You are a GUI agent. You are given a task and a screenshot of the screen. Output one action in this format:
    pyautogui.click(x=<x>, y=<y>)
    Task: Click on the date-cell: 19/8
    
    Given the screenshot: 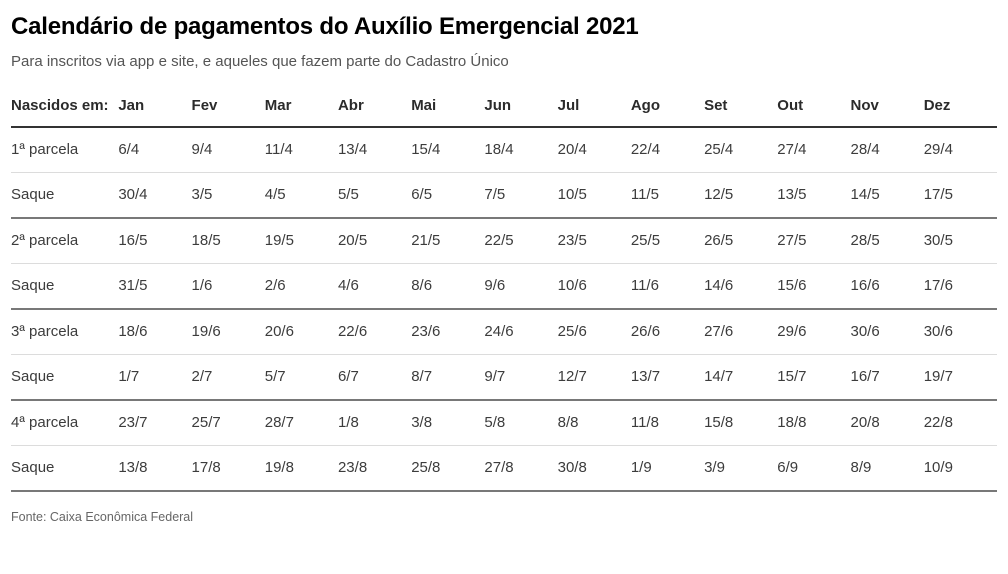 What is the action you would take?
    pyautogui.click(x=301, y=468)
    